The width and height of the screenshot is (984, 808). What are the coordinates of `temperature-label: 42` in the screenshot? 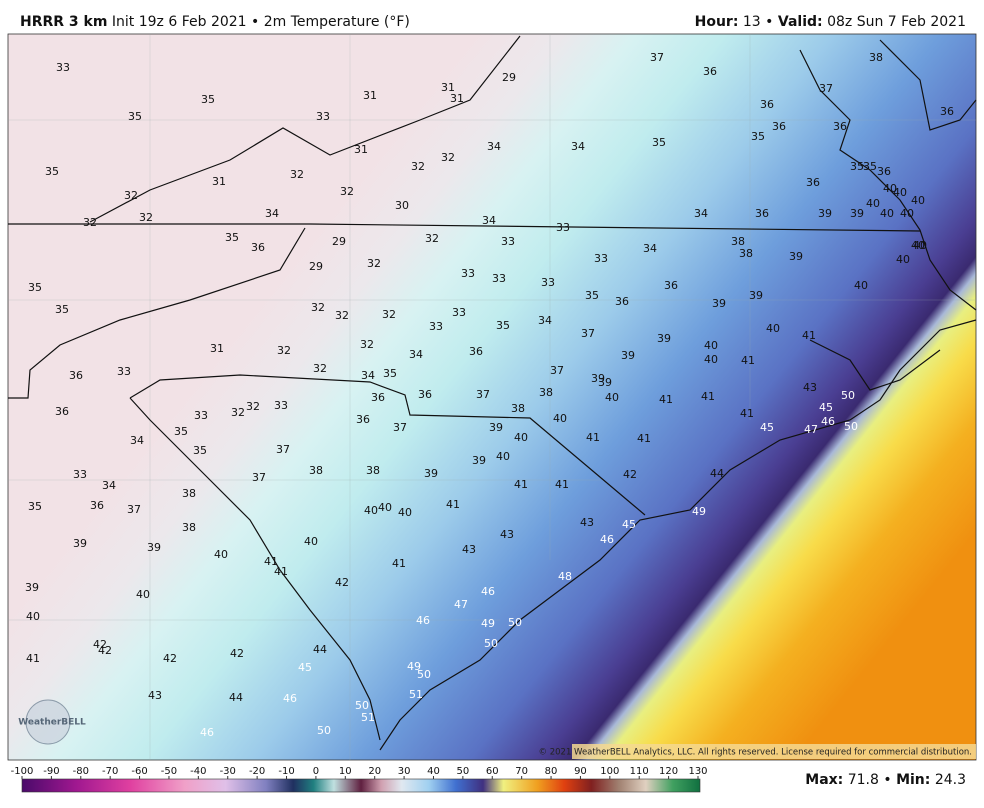 It's located at (342, 582).